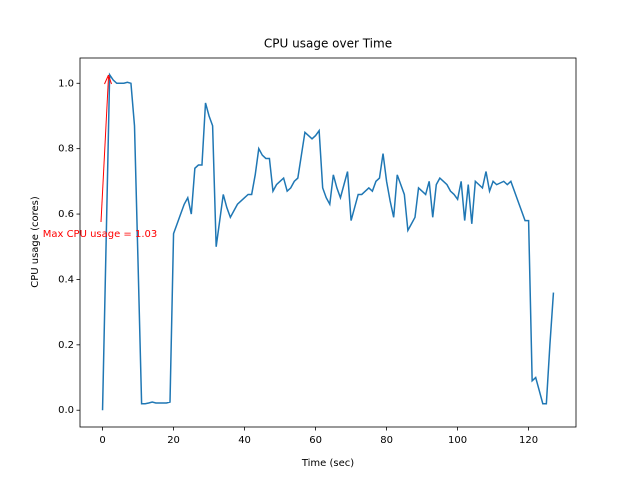 The width and height of the screenshot is (640, 480). I want to click on x-tick-label: 60, so click(315, 440).